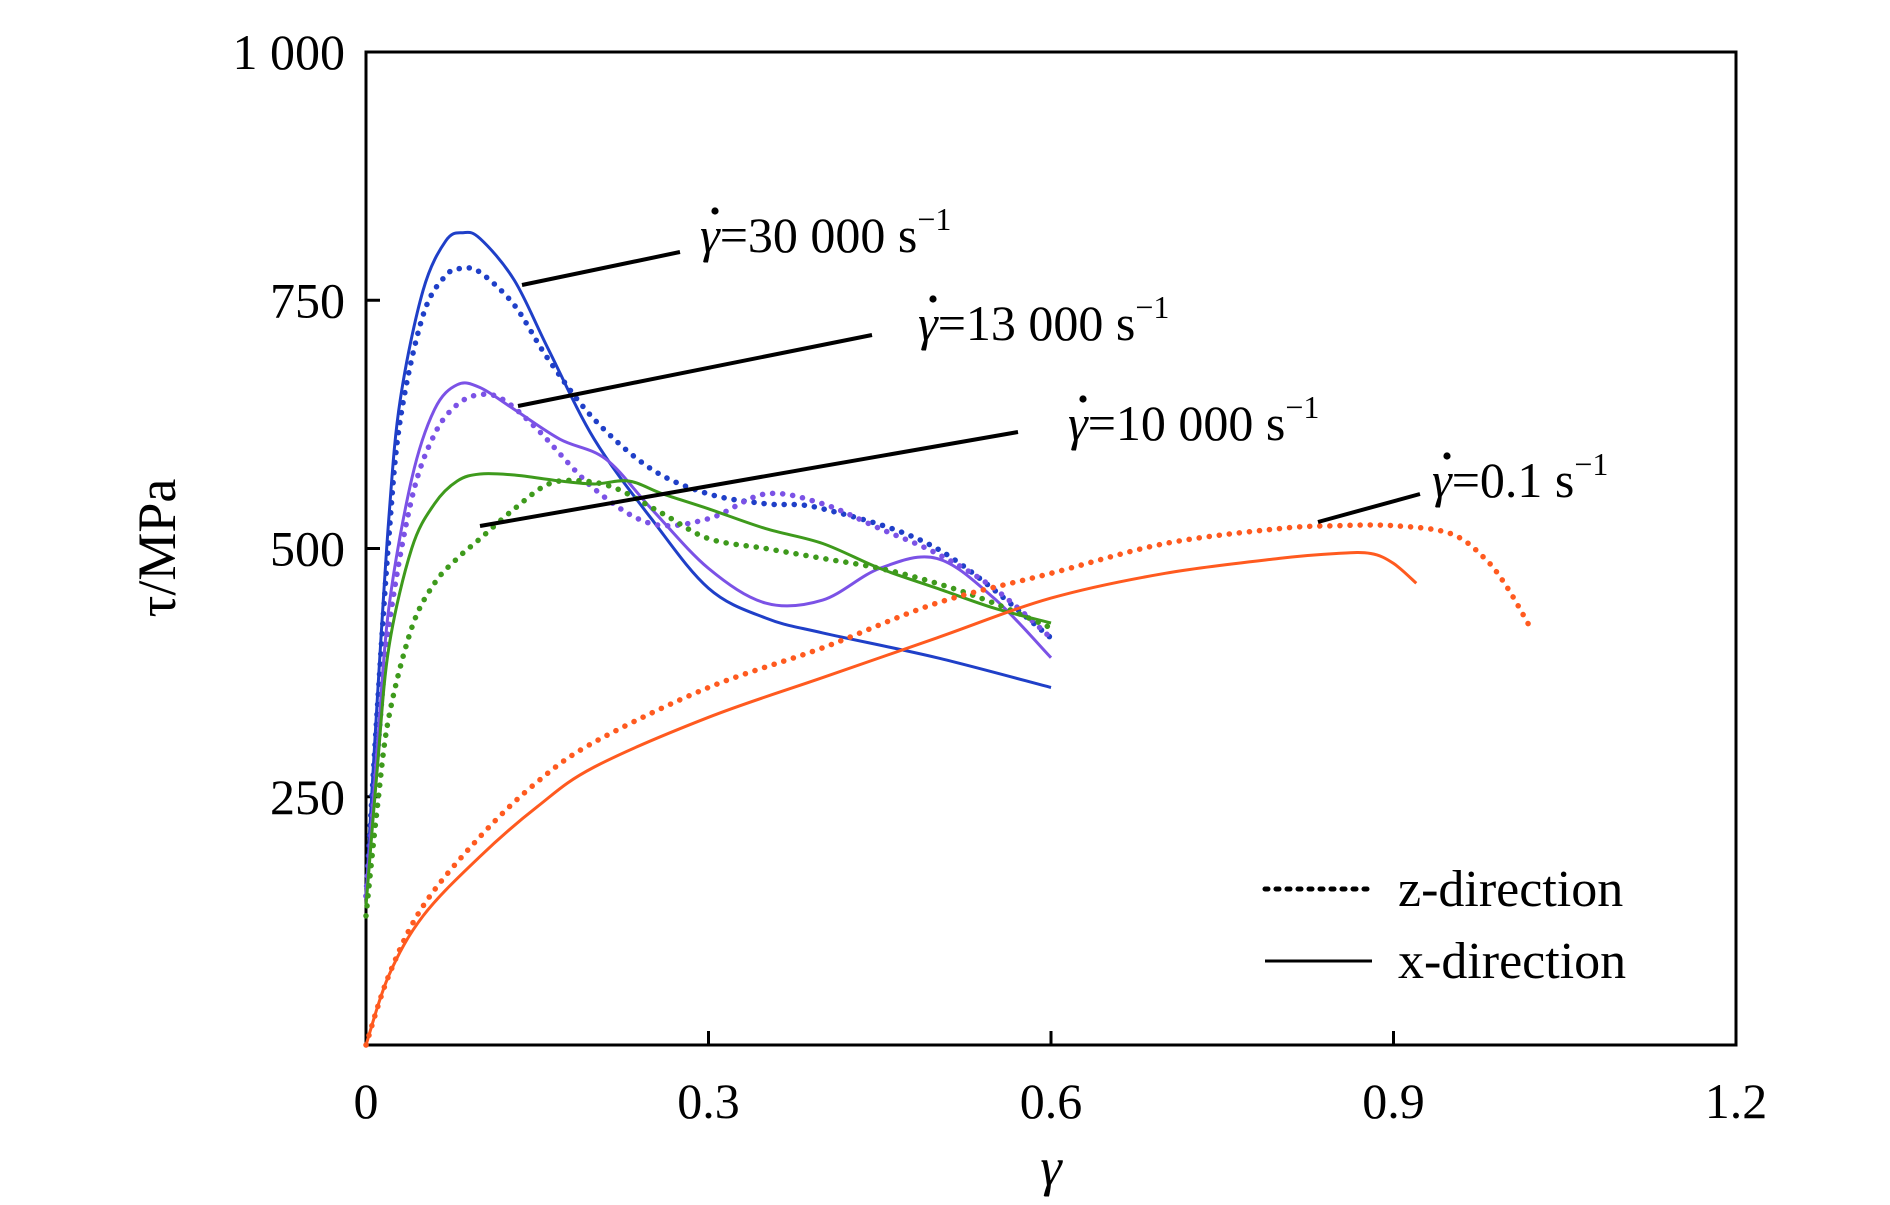  I want to click on x-tick-label: 1.2, so click(1736, 1101).